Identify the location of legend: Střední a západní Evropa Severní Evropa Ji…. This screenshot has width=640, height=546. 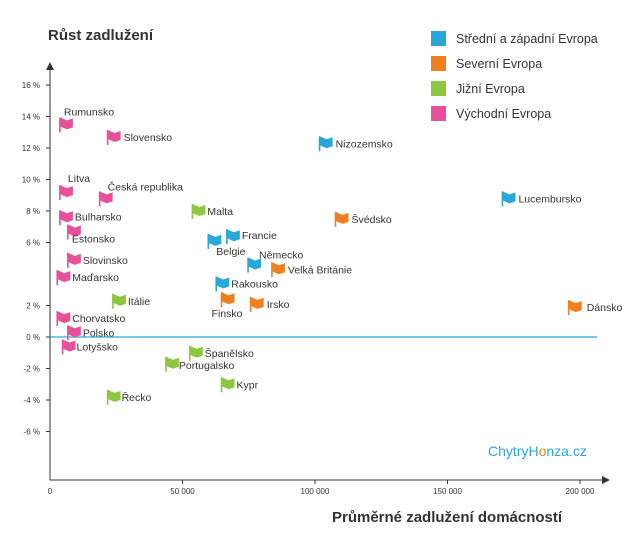
(514, 76).